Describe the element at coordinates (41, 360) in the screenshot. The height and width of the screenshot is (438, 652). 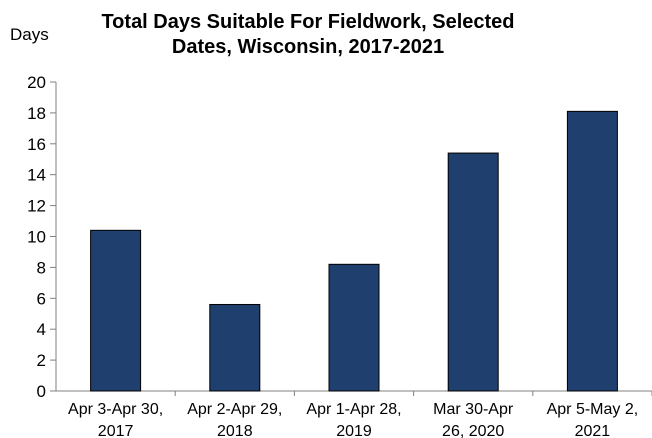
I see `y-tick-label: 2` at that location.